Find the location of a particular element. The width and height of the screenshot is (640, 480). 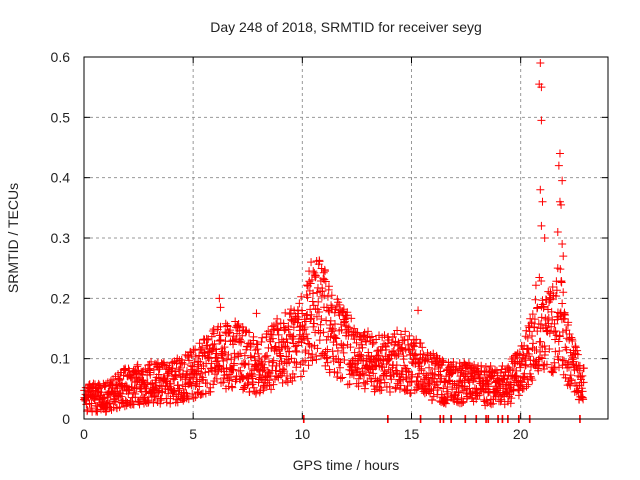

y-tick-label: 0.5 is located at coordinates (61, 117).